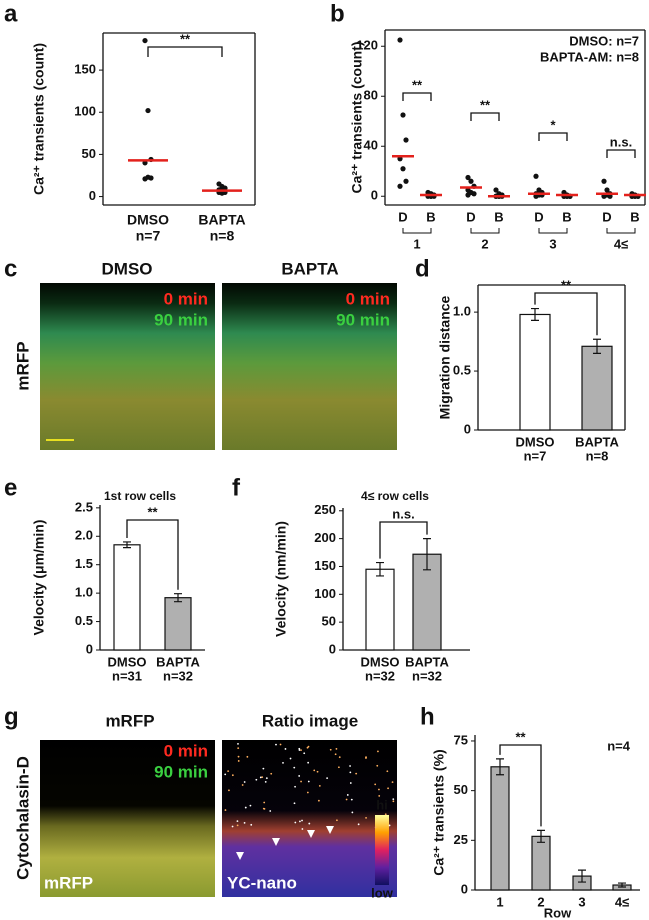  What do you see at coordinates (84, 506) in the screenshot?
I see `y-tick-label: 2.5` at bounding box center [84, 506].